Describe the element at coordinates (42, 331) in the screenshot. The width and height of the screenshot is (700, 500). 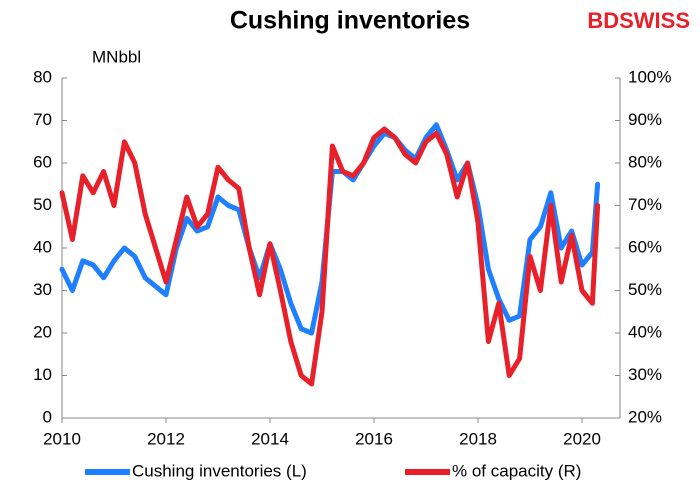
I see `y-tick-label: 20` at that location.